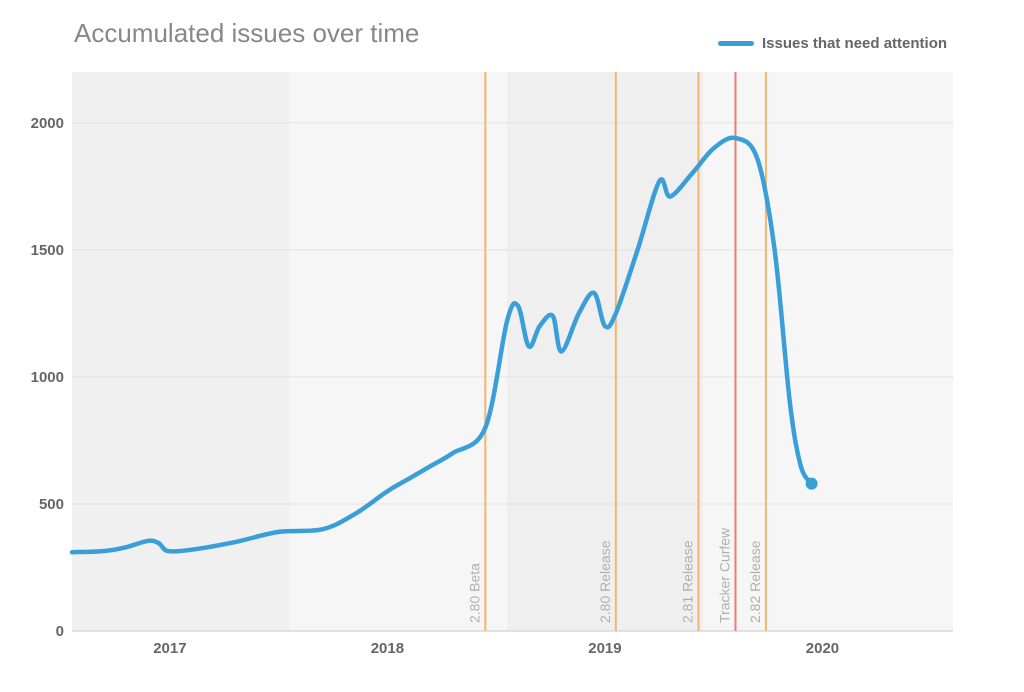 The height and width of the screenshot is (692, 1024). I want to click on x-tick-label: 2018, so click(387, 648).